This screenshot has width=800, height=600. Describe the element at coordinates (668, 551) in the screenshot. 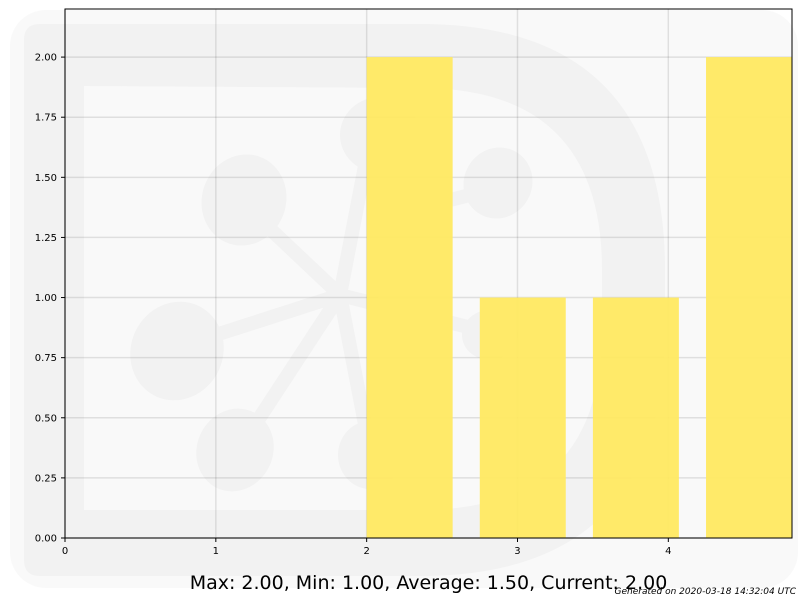

I see `x-tick-label: 4` at that location.